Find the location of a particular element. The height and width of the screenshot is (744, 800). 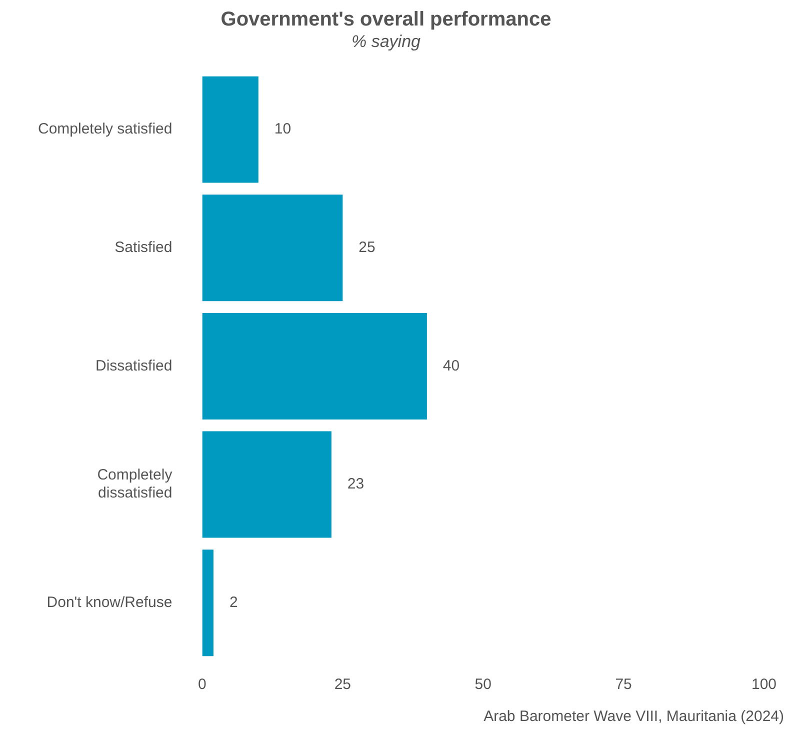

text: Arab Barometer Wave VIII, Mauritania (2024) is located at coordinates (633, 716).